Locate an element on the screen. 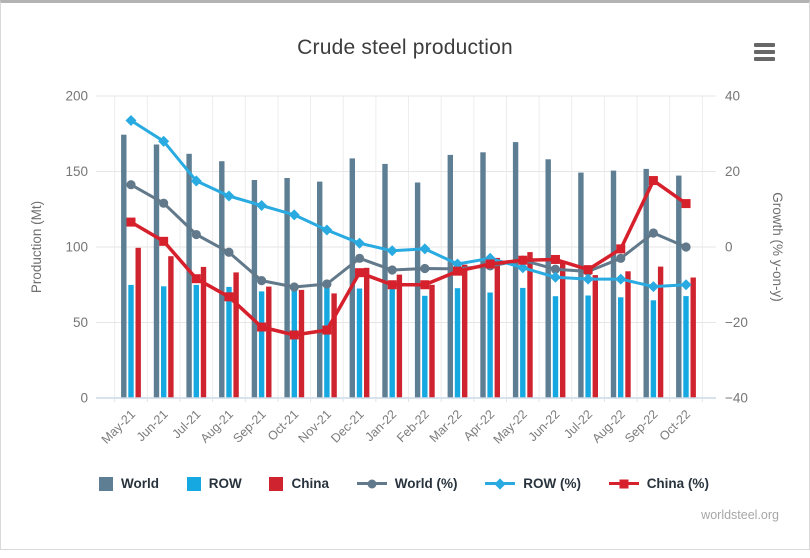 This screenshot has height=558, width=810. point-row--Sep-21 is located at coordinates (262, 205).